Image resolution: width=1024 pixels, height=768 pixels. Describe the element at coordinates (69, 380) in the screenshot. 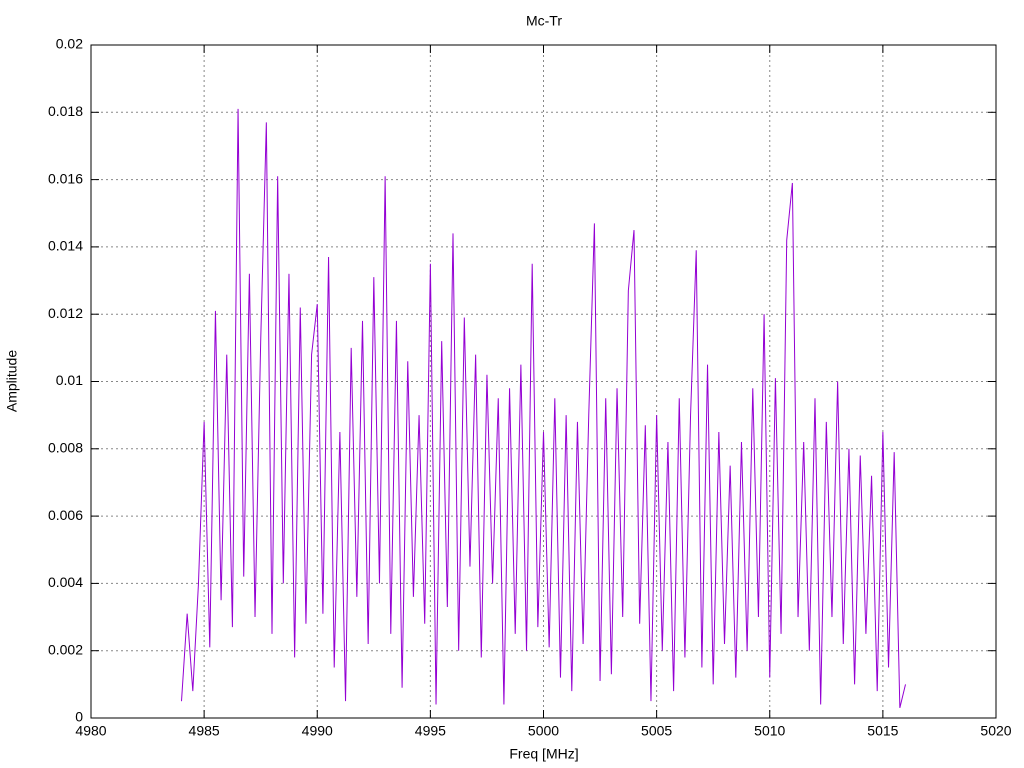

I see `y-tick-label: 0.01` at that location.